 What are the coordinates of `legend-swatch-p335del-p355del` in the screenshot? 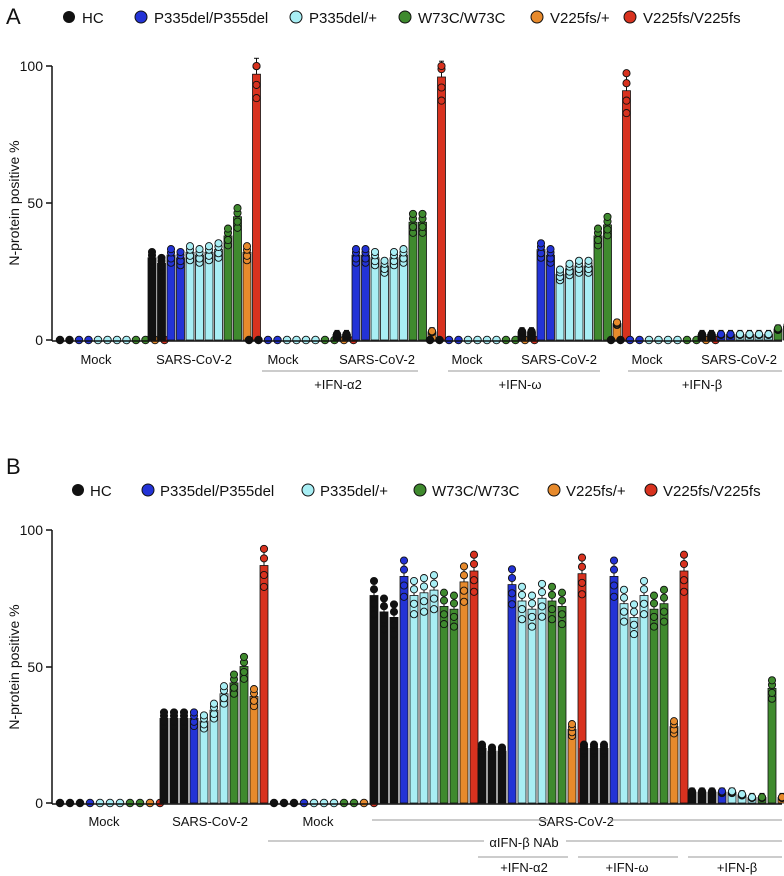 It's located at (141, 17).